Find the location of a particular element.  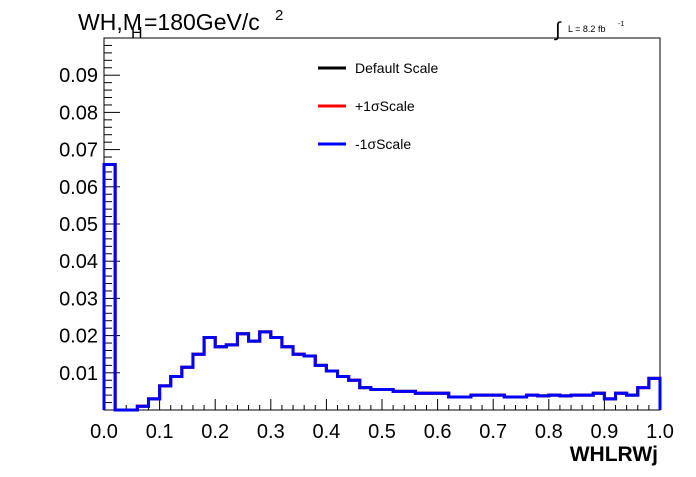

y-tick-label: 0.05 is located at coordinates (78, 225).